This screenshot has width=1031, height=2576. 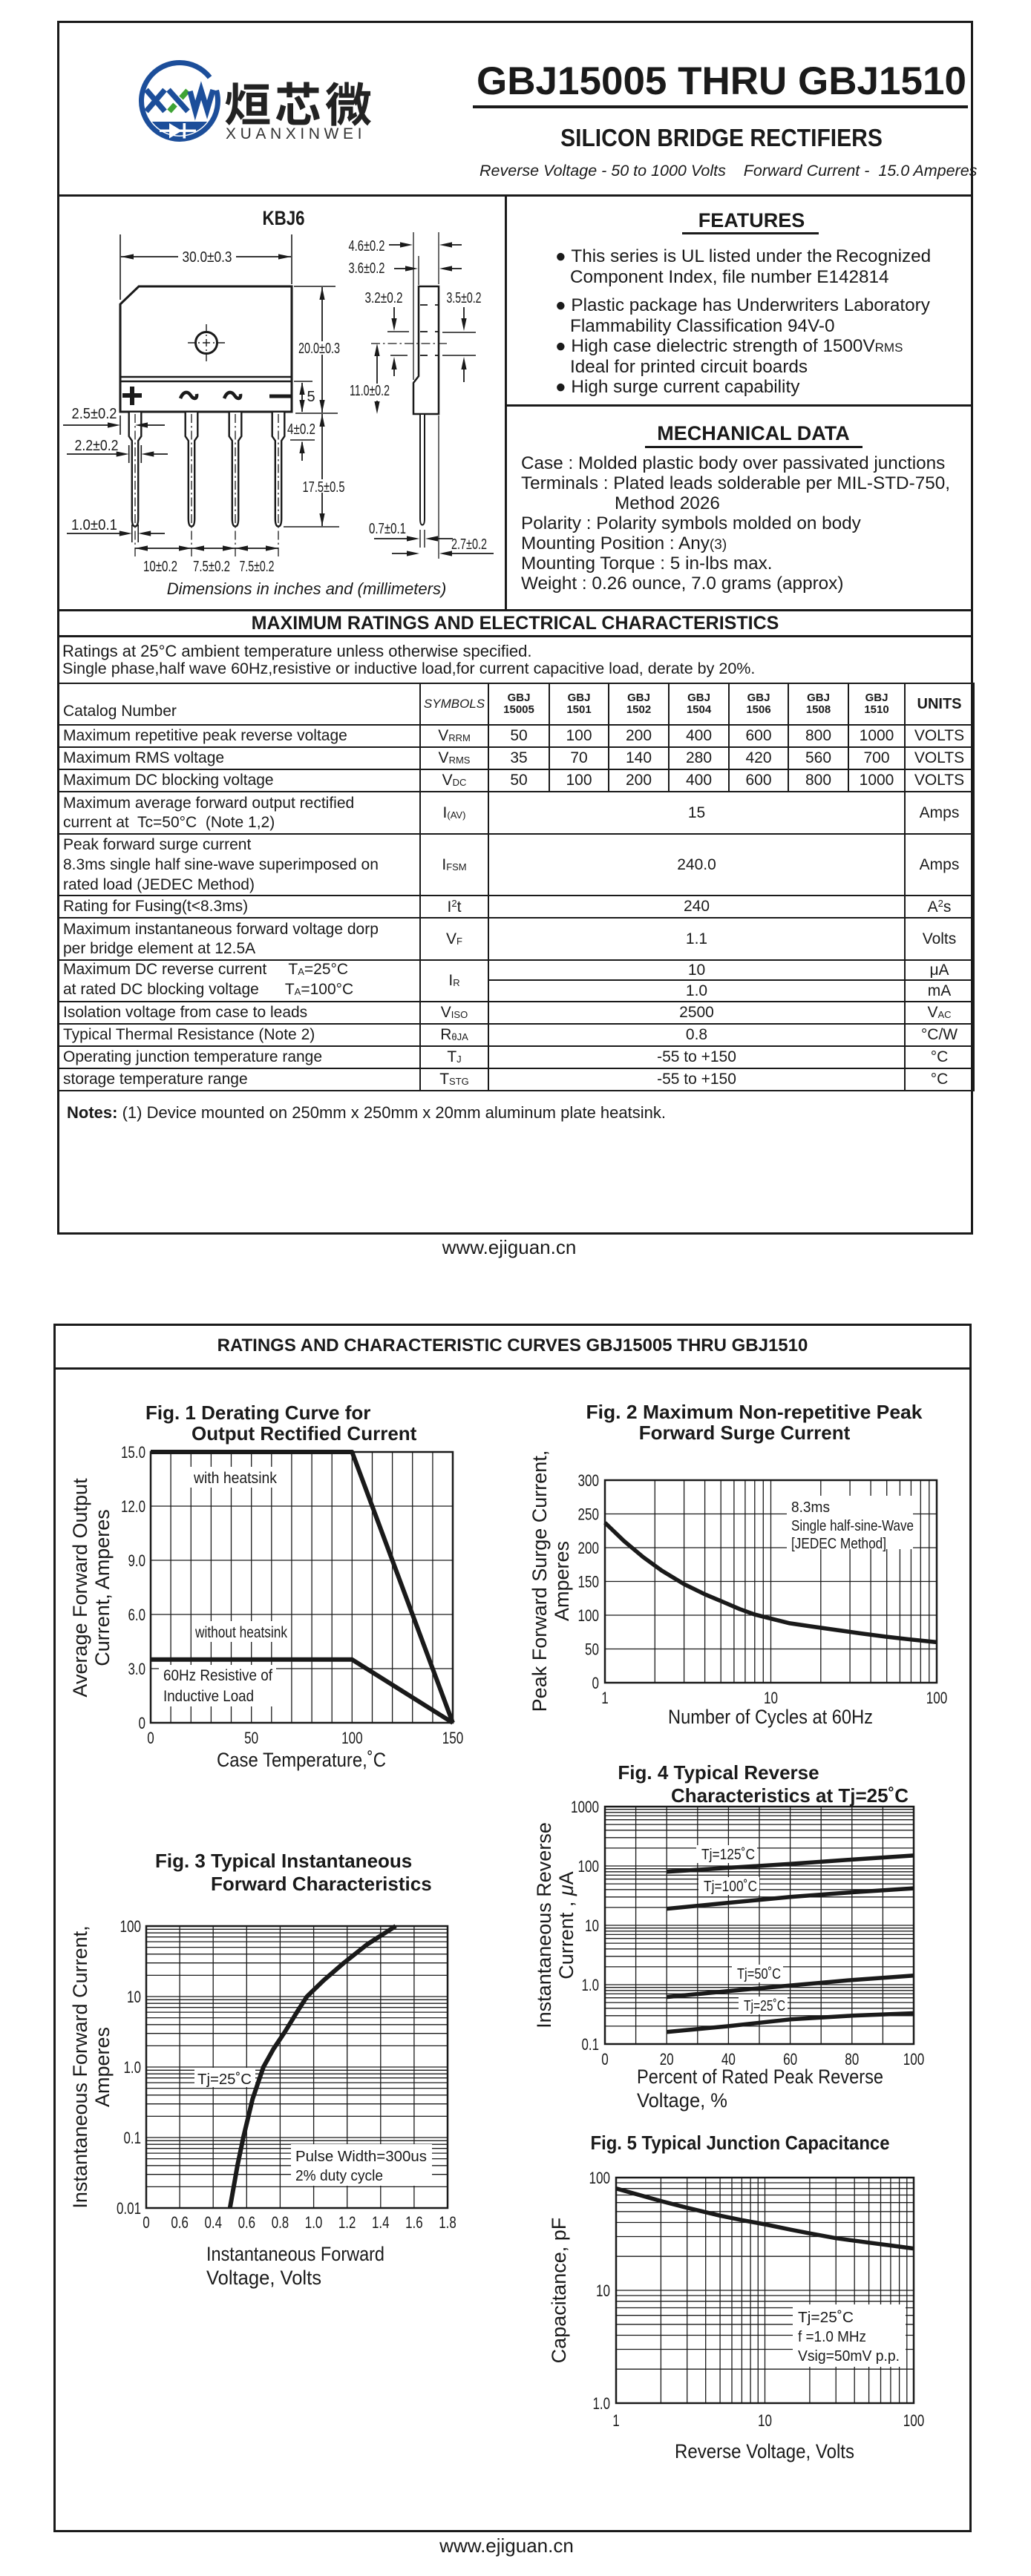 I want to click on svg-text: 2.5±0.2, so click(x=94, y=414).